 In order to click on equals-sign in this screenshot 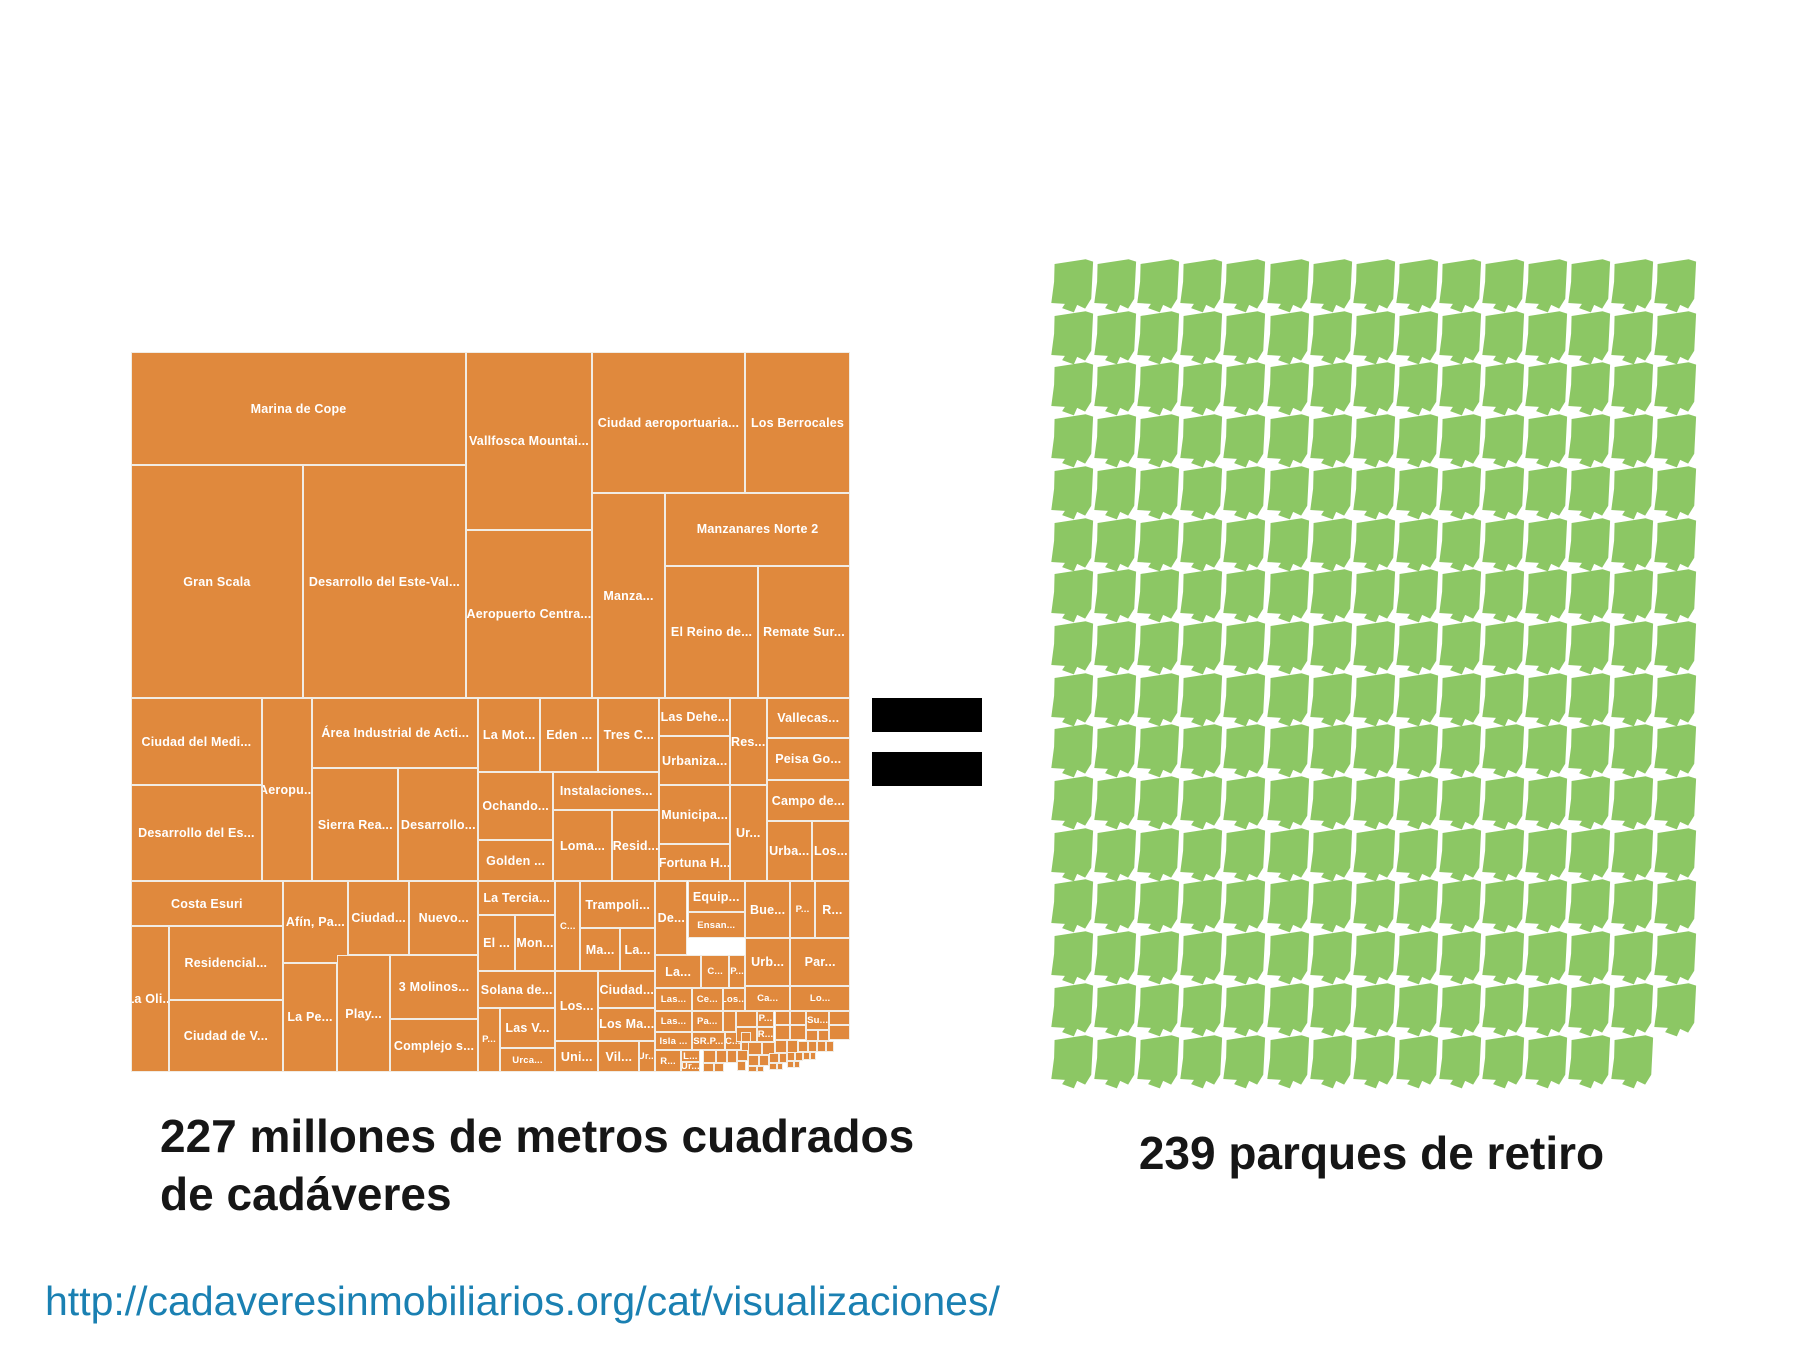, I will do `click(927, 742)`.